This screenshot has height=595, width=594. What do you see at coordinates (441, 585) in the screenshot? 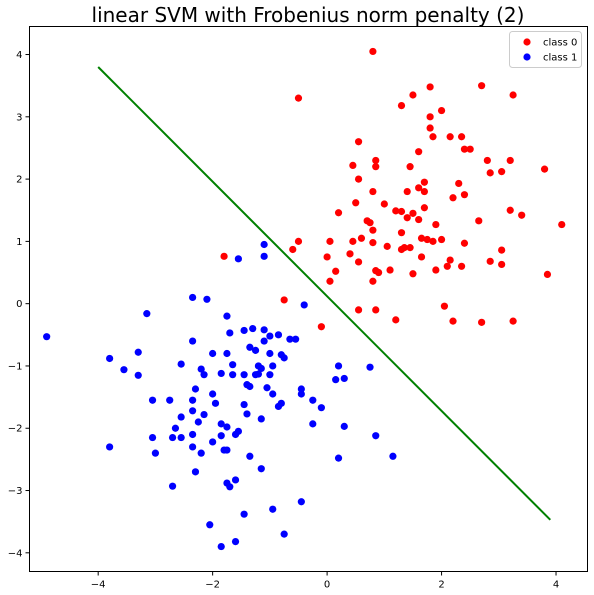
I see `x-tick-label: 2` at bounding box center [441, 585].